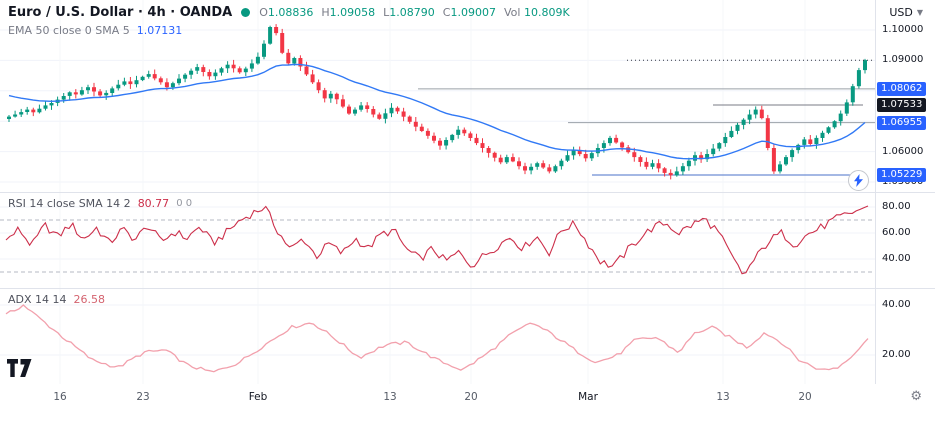 This screenshot has height=425, width=935. I want to click on rsi-title: RSI 14 close SMA 14 2, so click(69, 203).